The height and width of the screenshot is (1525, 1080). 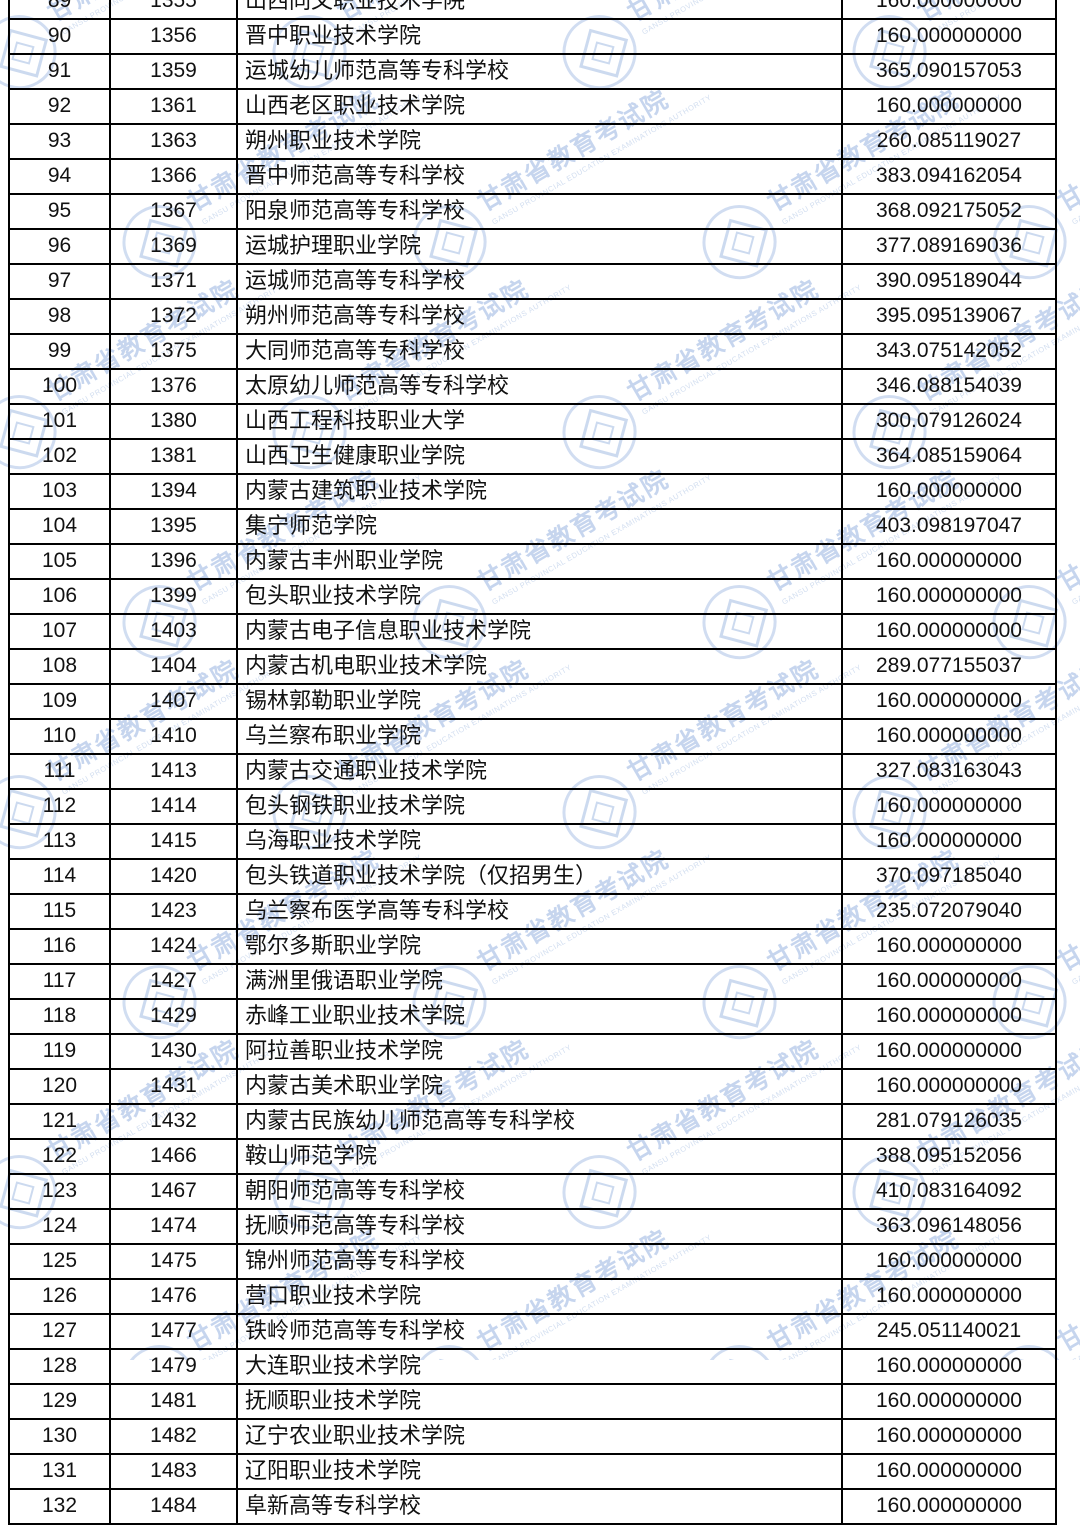 I want to click on table-row: 131 1483 辽阳职业技术学院 160.000000000, so click(x=532, y=1471).